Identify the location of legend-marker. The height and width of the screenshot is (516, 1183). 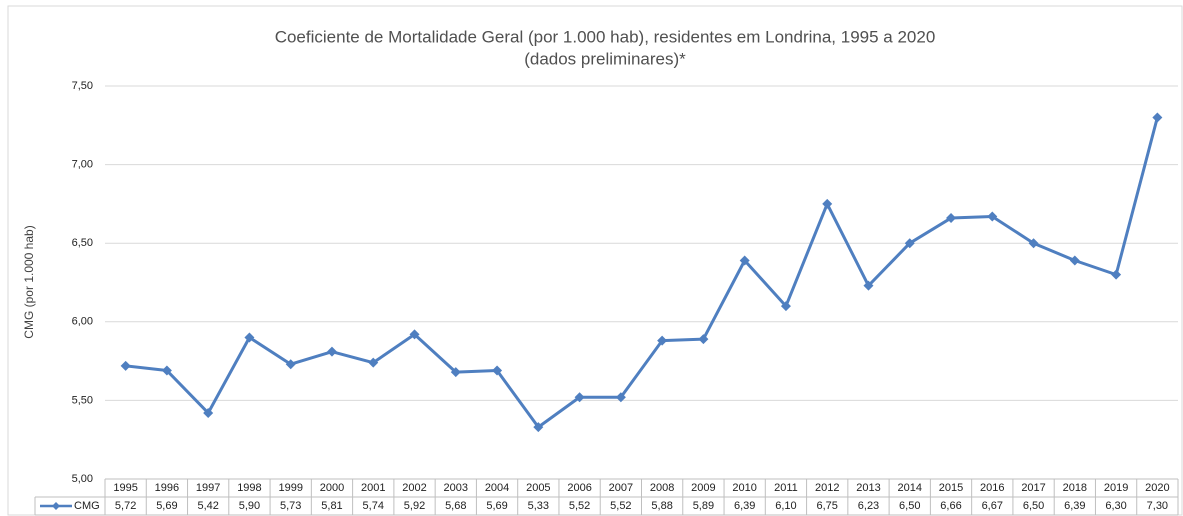
(56, 506).